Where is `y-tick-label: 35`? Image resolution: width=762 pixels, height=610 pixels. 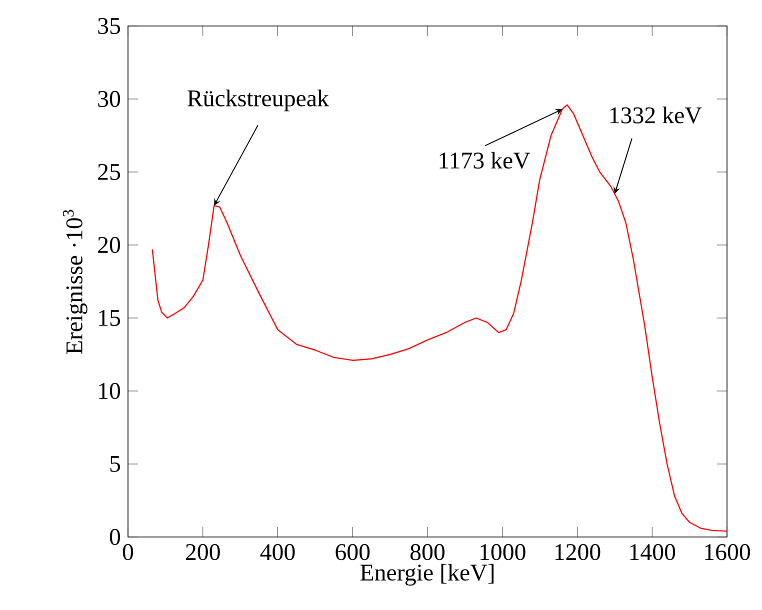 y-tick-label: 35 is located at coordinates (109, 26).